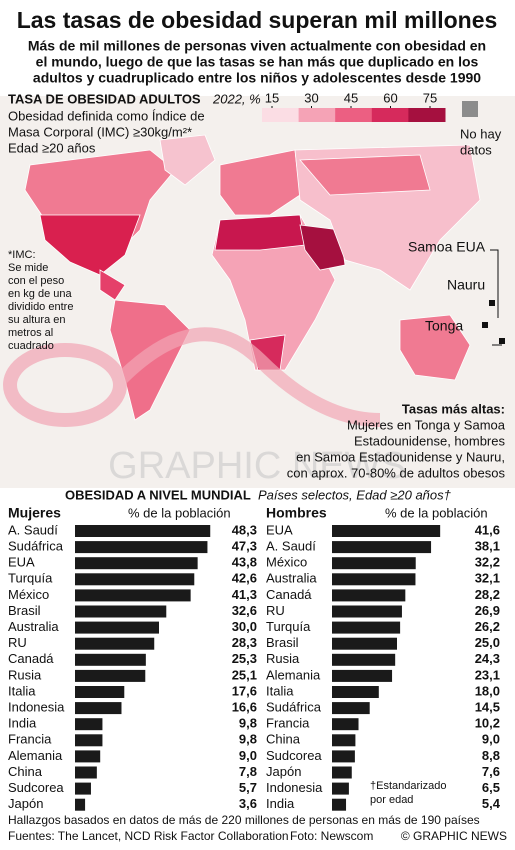  What do you see at coordinates (491, 803) in the screenshot?
I see `value-label: 5,4` at bounding box center [491, 803].